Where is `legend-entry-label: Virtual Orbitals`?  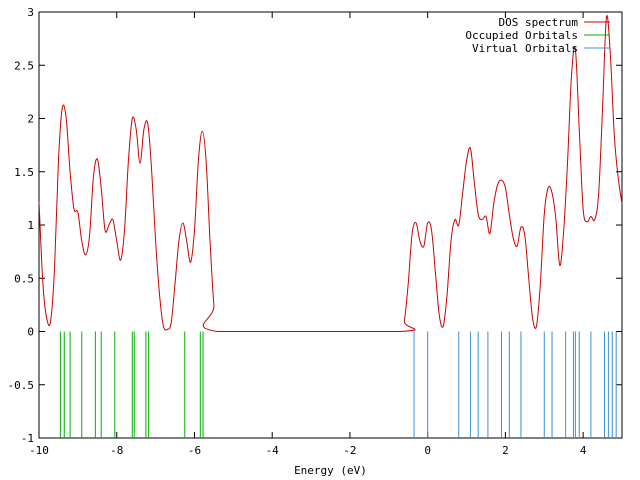 legend-entry-label: Virtual Orbitals is located at coordinates (525, 48).